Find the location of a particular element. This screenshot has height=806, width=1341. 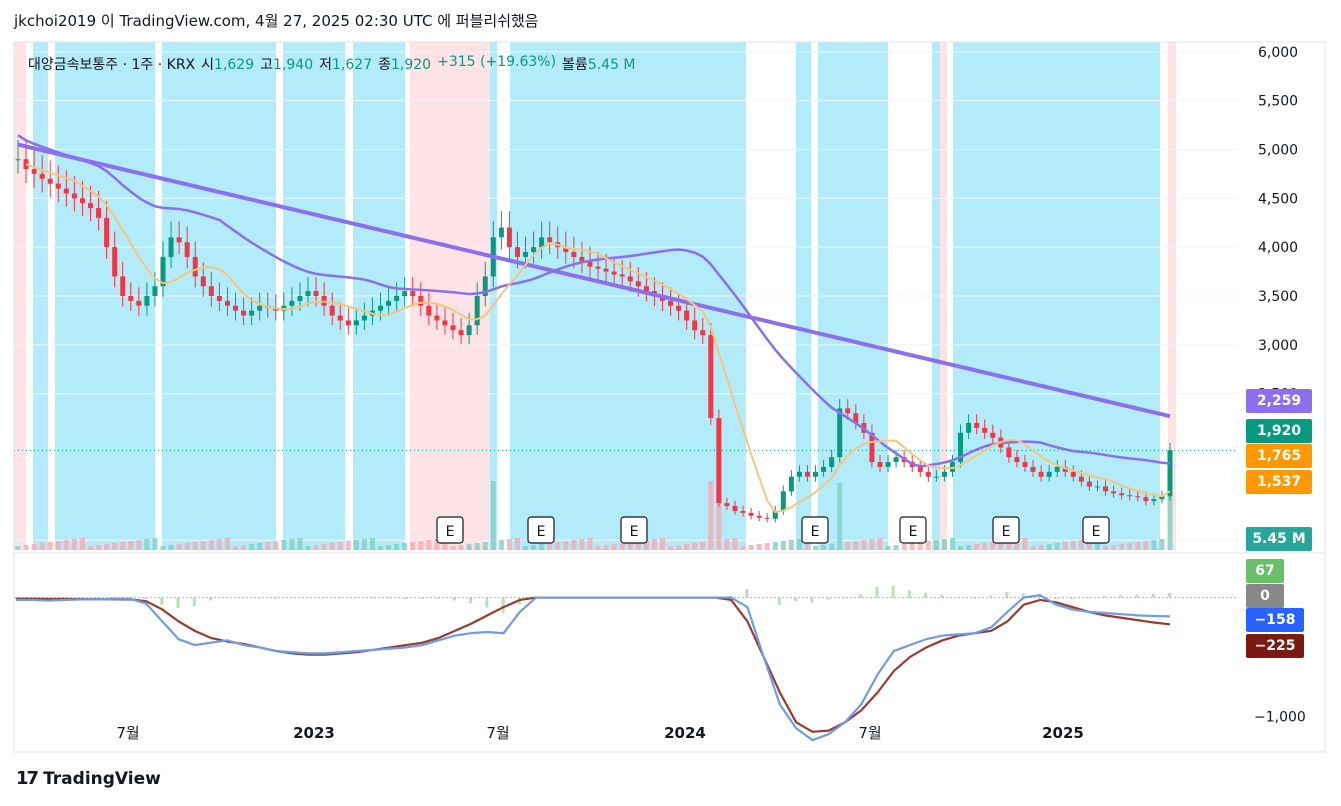

ma-short-tag: 1,537 is located at coordinates (1279, 482).